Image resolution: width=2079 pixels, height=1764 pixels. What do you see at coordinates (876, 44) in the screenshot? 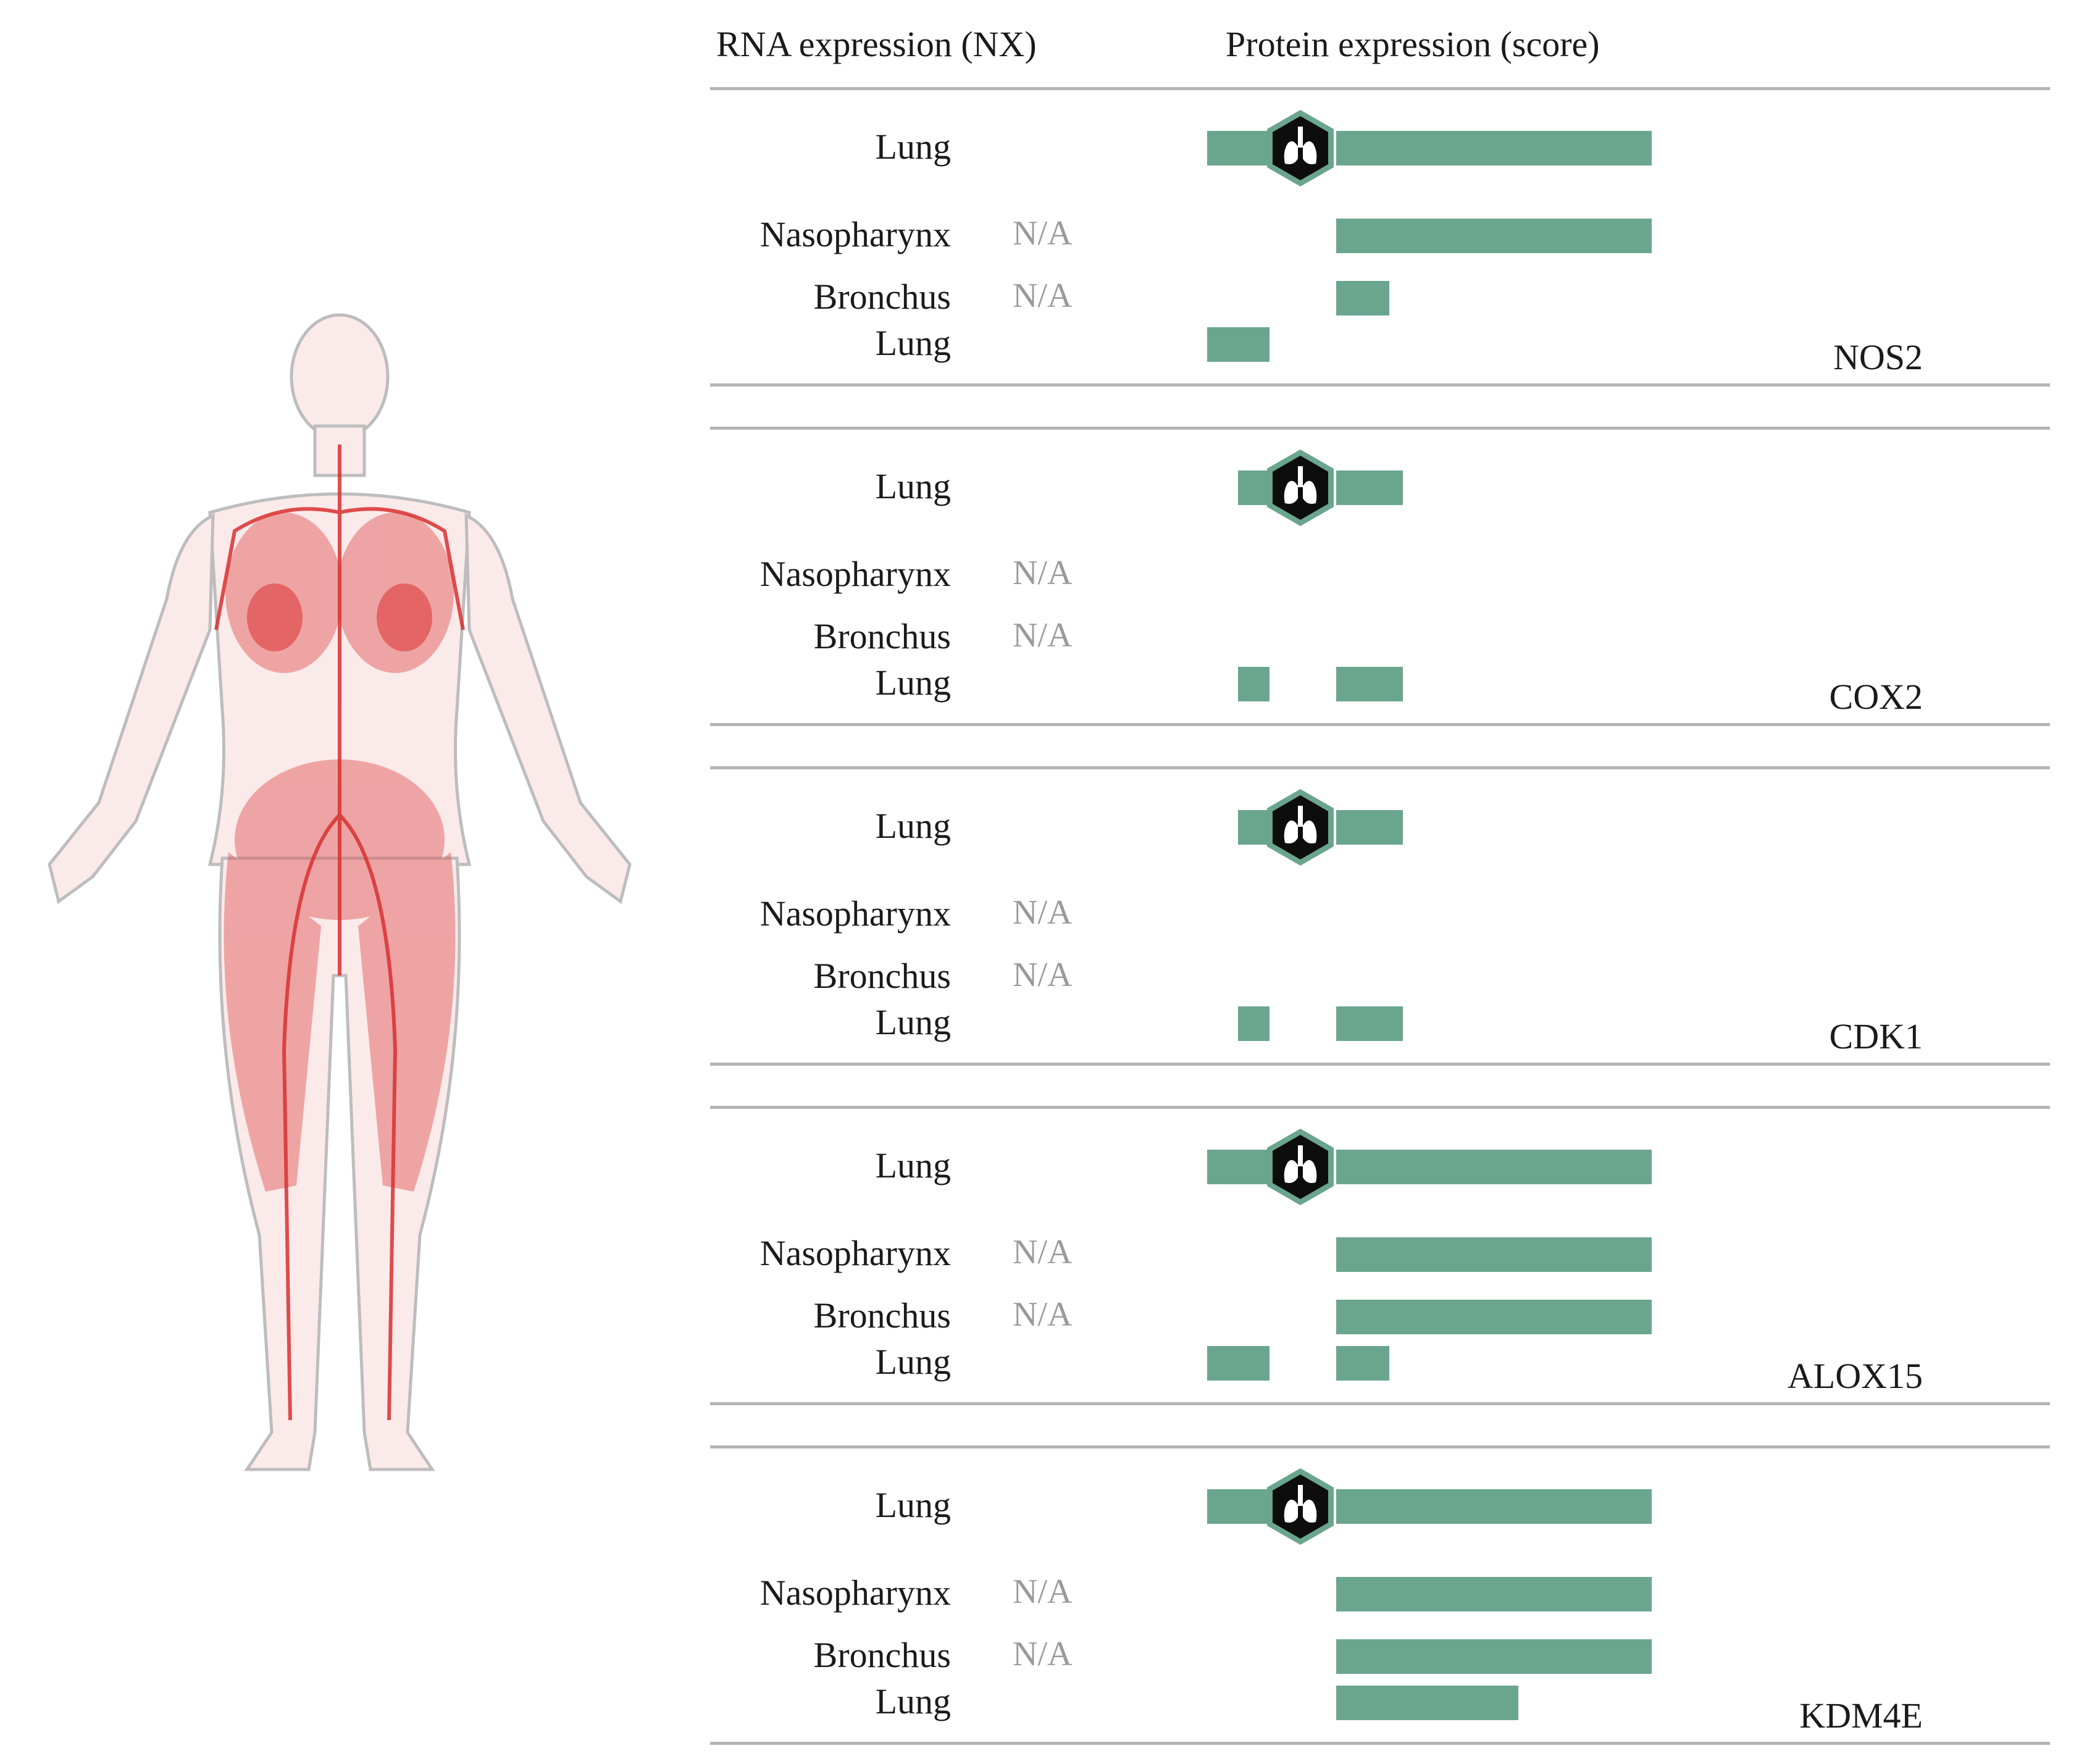
I see `rna-expression-header: RNA expression (NX)` at bounding box center [876, 44].